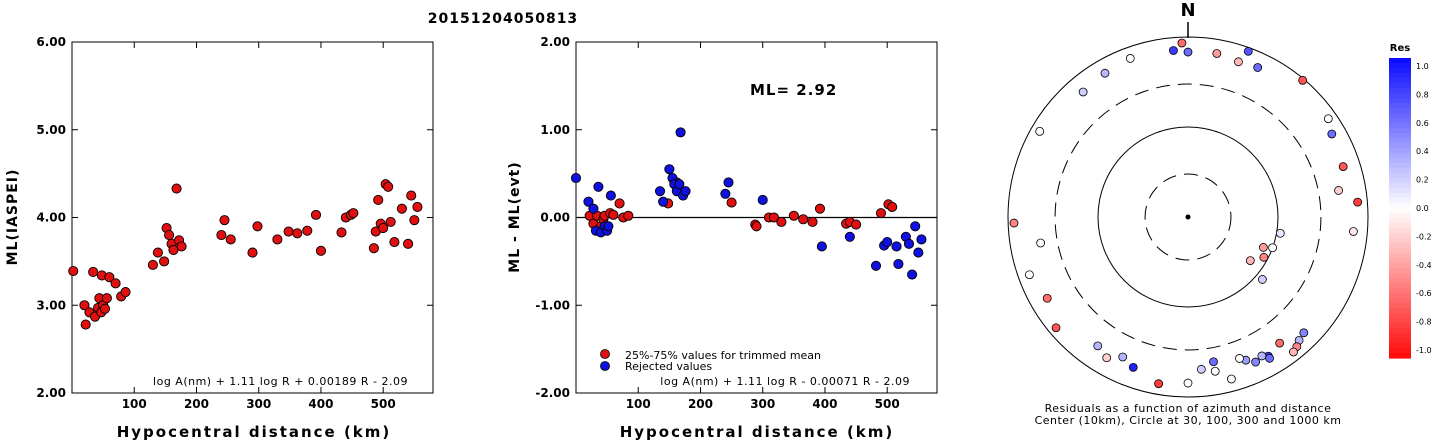 Image resolution: width=1437 pixels, height=441 pixels. Describe the element at coordinates (638, 404) in the screenshot. I see `x-tick-label: 100` at that location.